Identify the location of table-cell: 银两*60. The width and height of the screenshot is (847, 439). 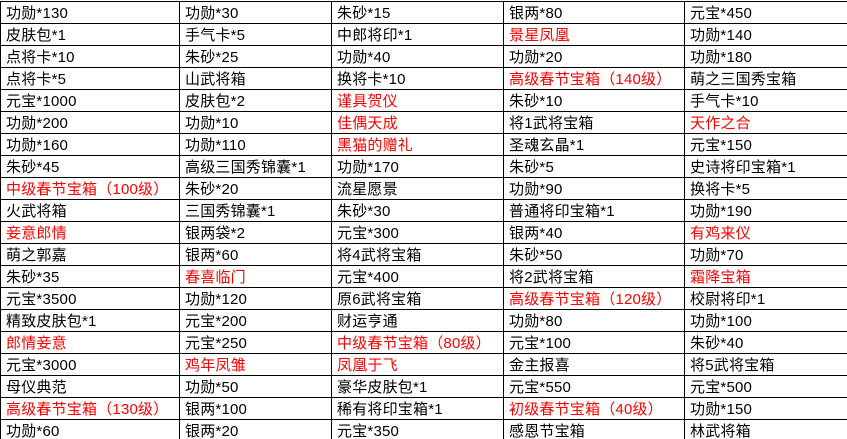
(255, 254).